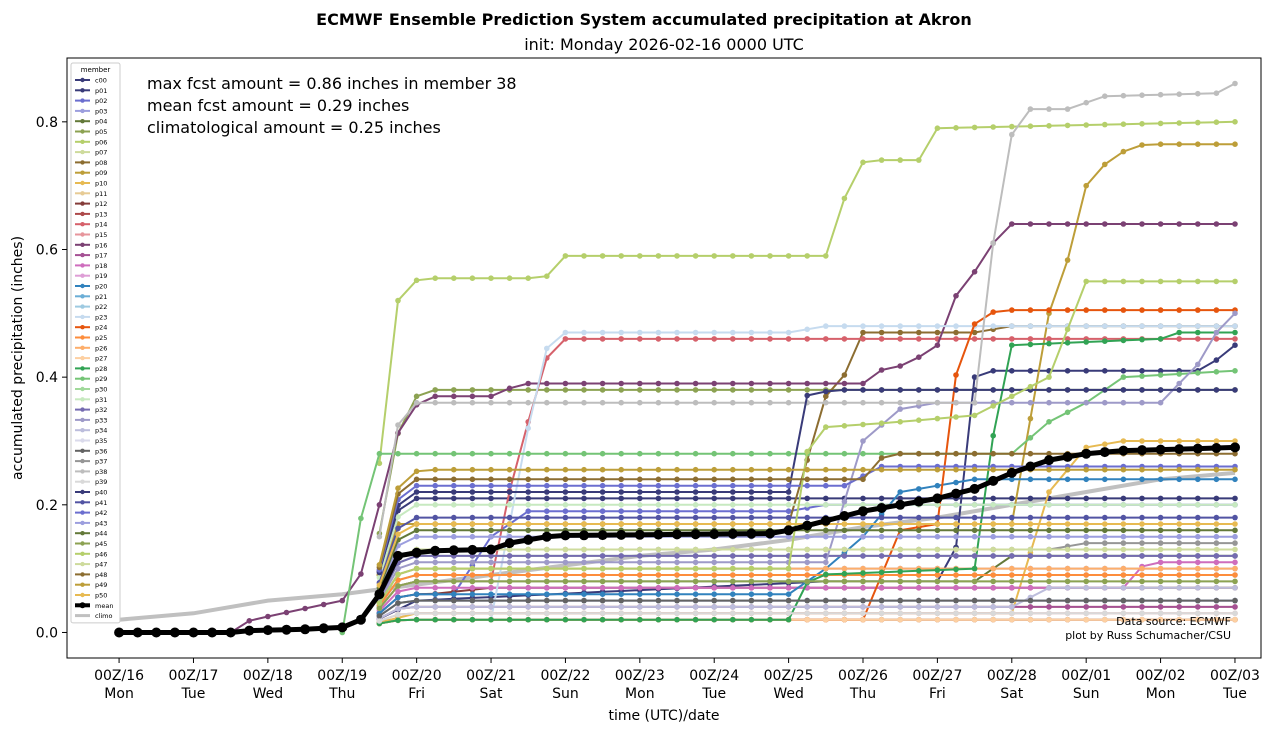  I want to click on legend-entry-p02: p02, so click(91, 101).